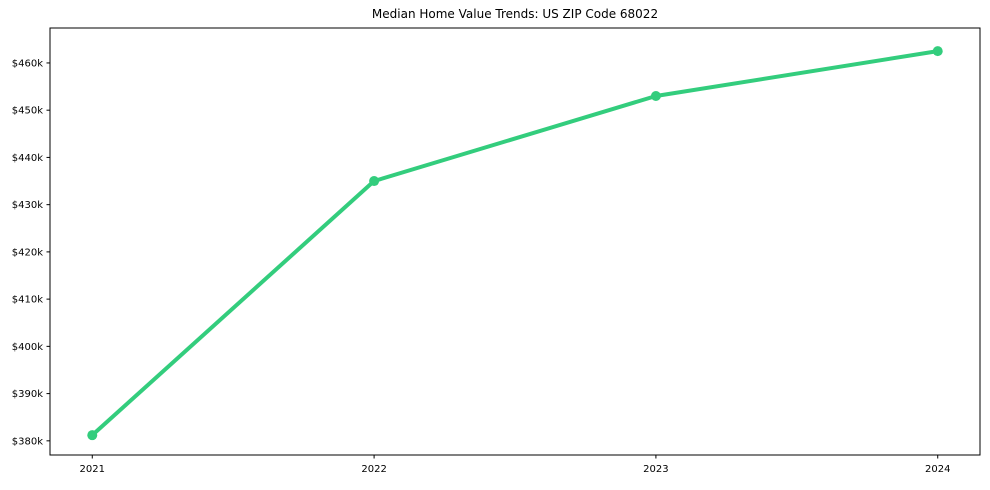 Image resolution: width=990 pixels, height=490 pixels. I want to click on y-tick-label: $410k, so click(27, 300).